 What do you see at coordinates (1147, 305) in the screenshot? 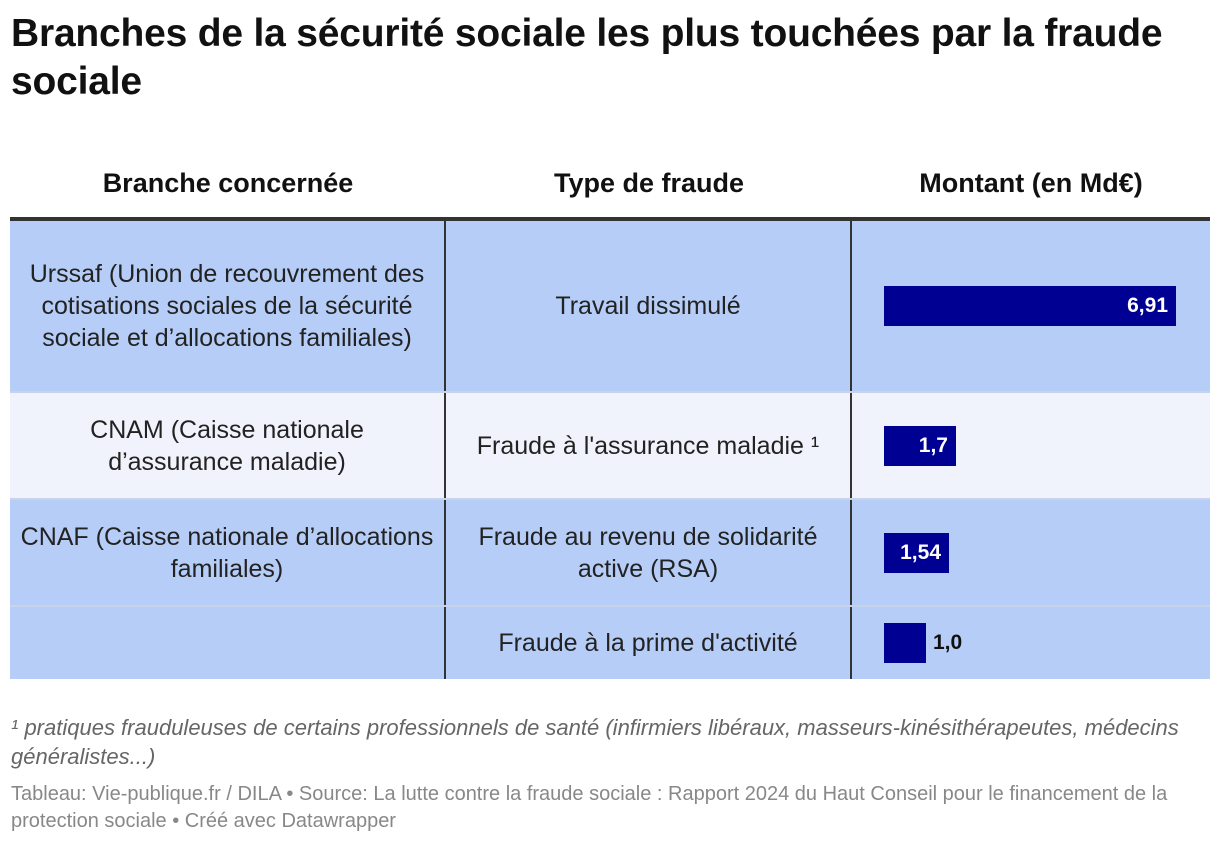
I see `bar-value-label: 6,91` at bounding box center [1147, 305].